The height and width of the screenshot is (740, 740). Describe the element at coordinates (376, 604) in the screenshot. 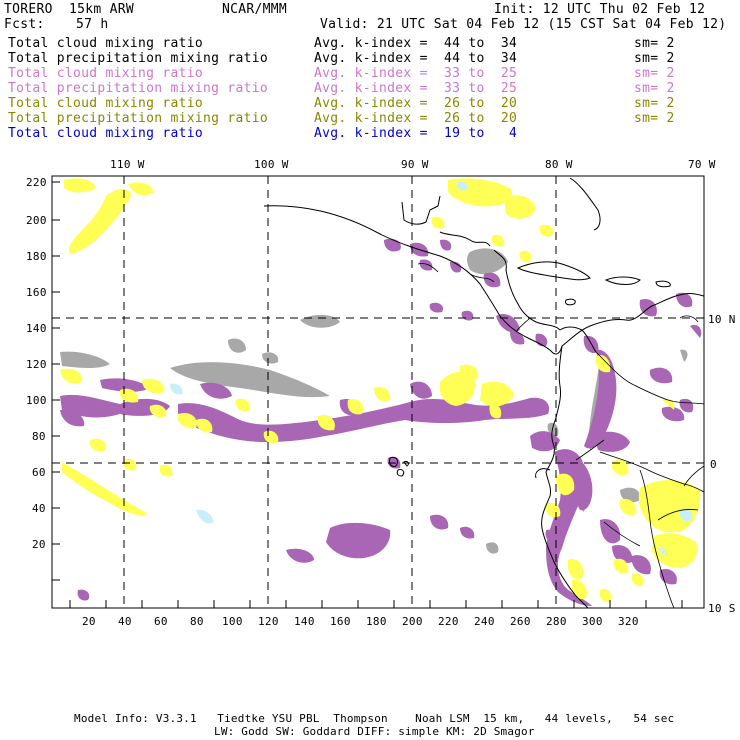

I see `x-ticks` at that location.